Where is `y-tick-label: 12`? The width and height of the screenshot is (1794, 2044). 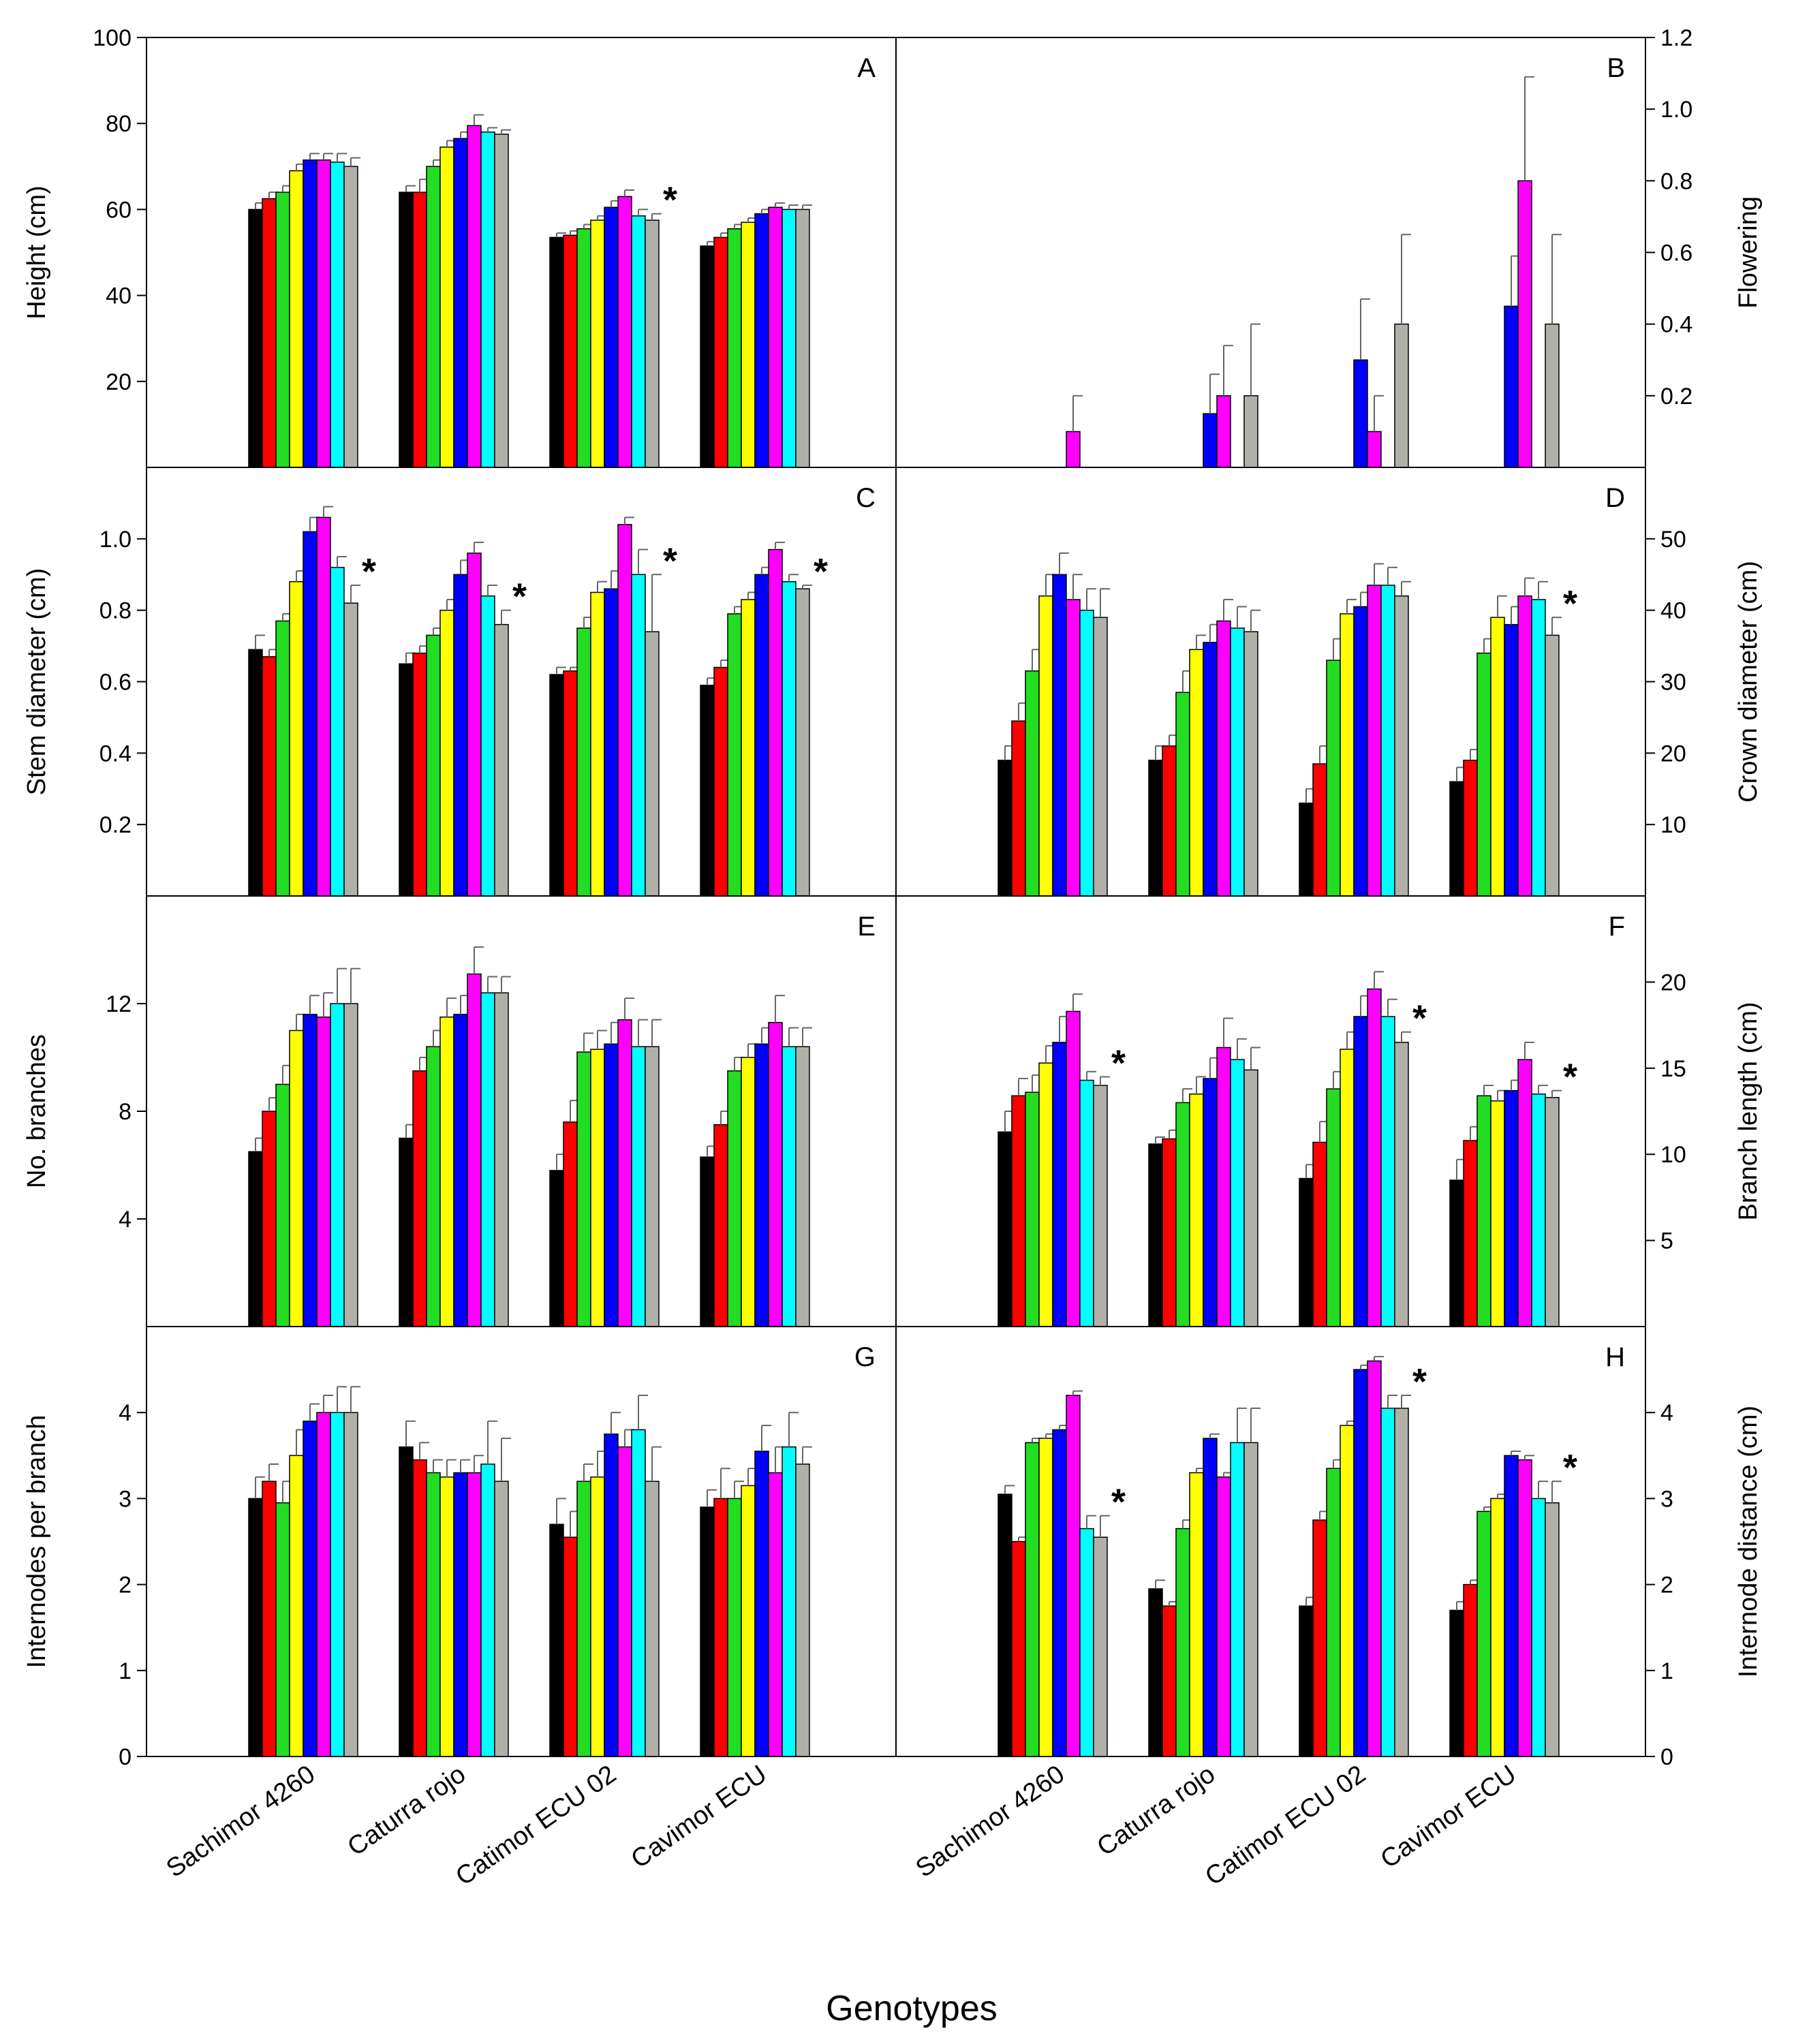
y-tick-label: 12 is located at coordinates (119, 1004).